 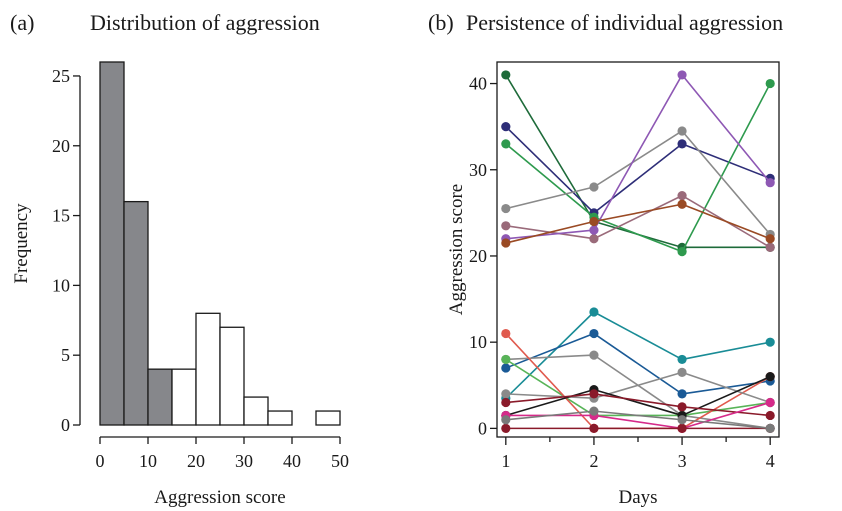 What do you see at coordinates (148, 461) in the screenshot?
I see `histogram-x-tick-label: 10` at bounding box center [148, 461].